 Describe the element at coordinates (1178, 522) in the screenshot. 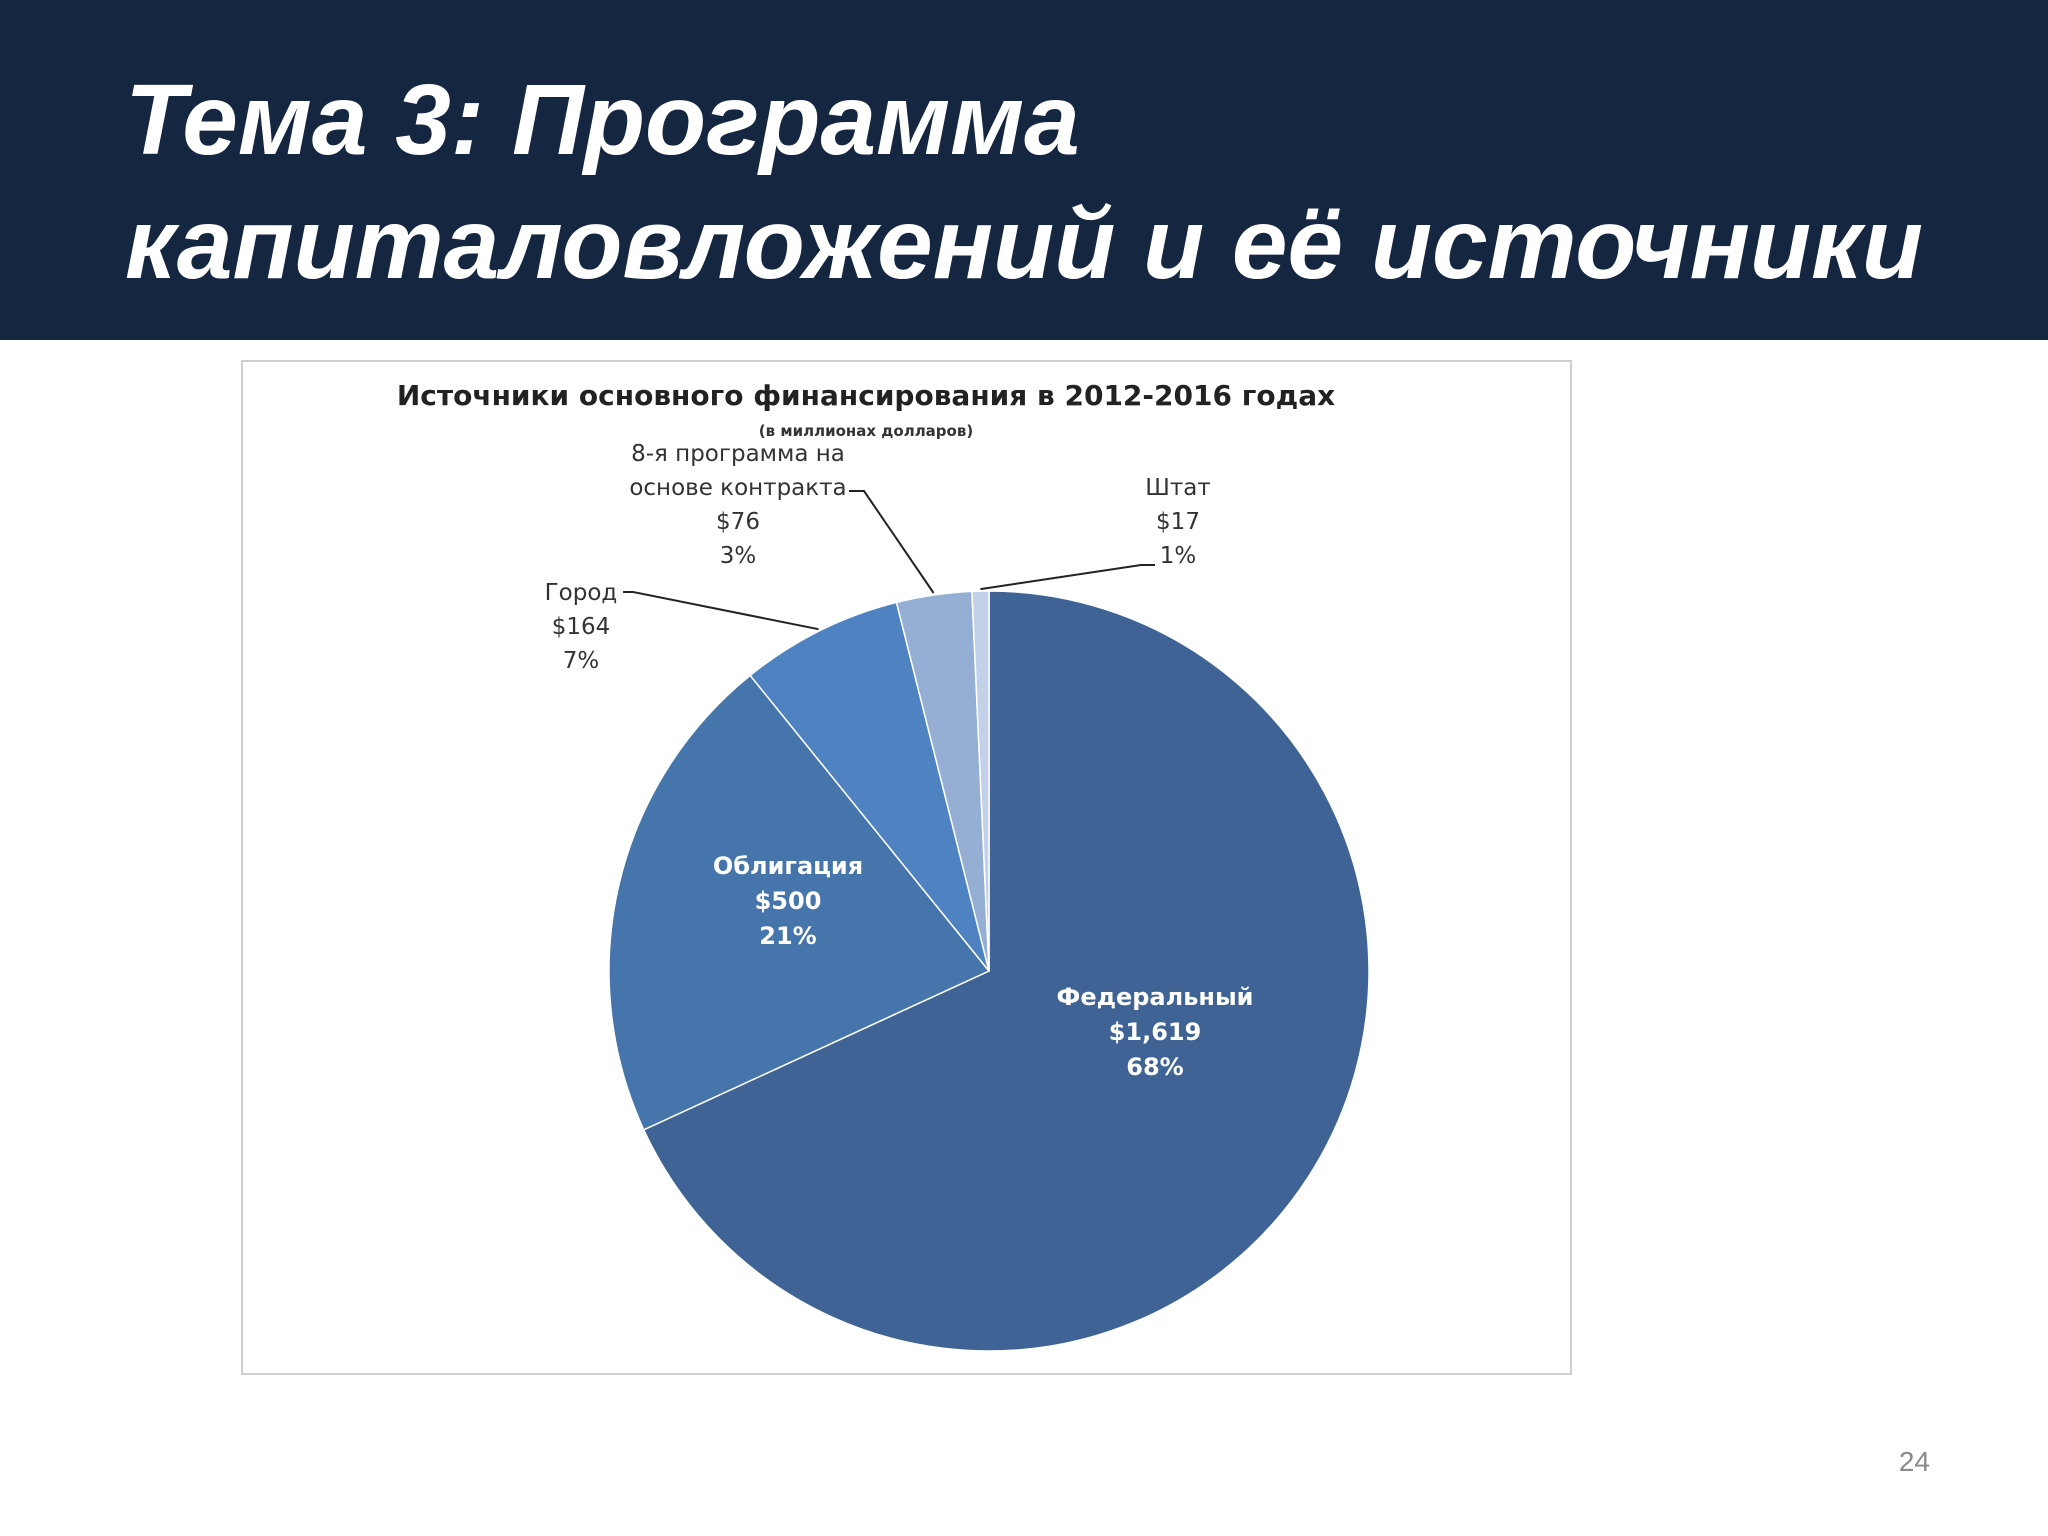

I see `label-state: Штат $17 1%` at that location.